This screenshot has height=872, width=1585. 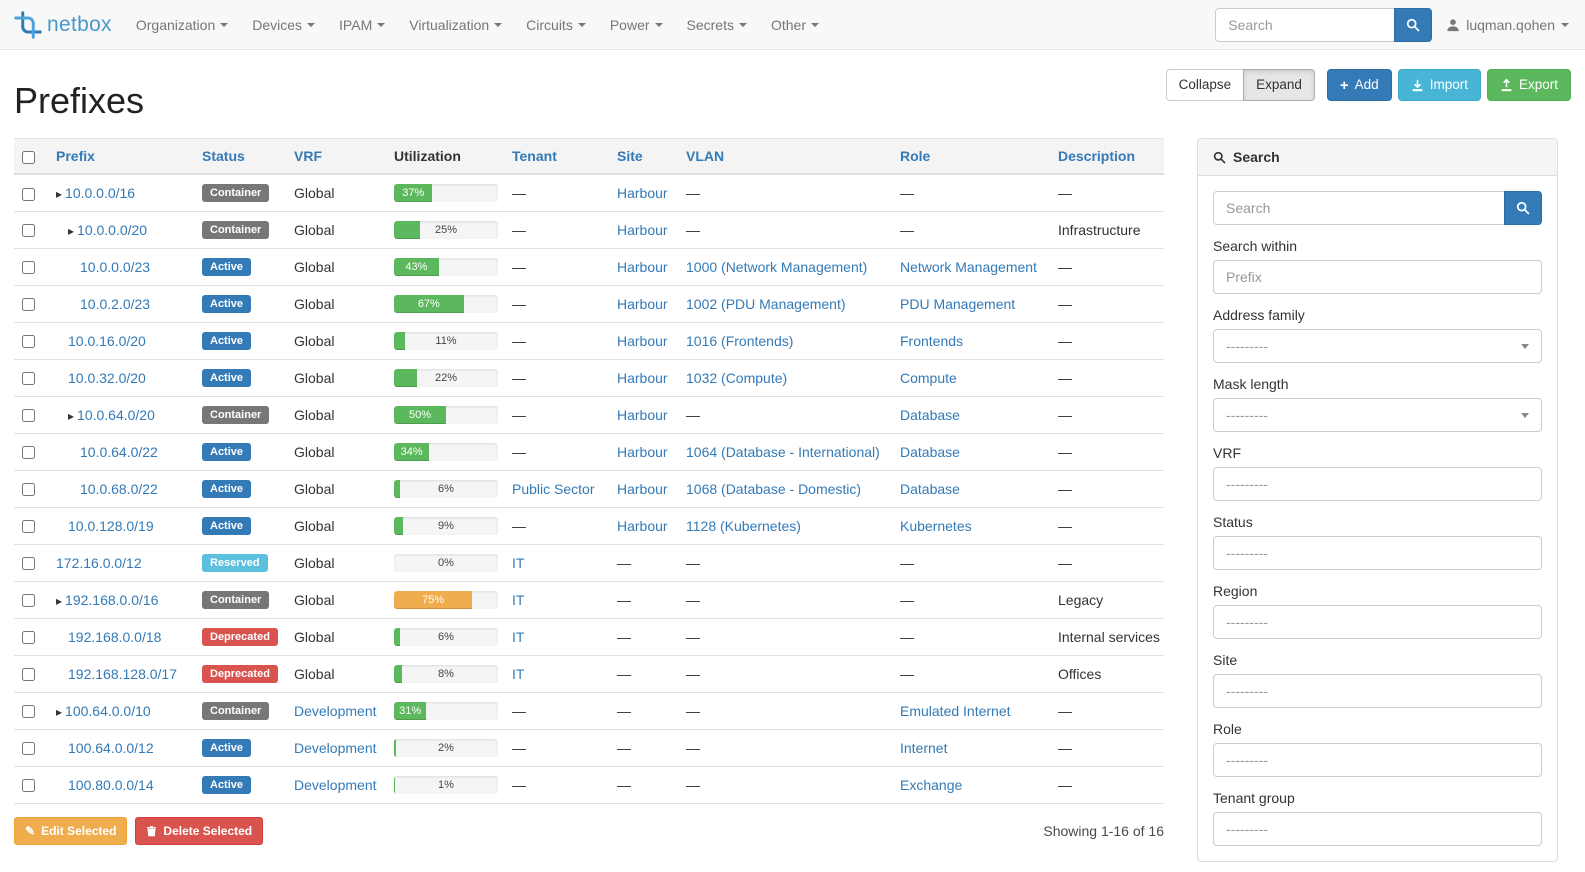 What do you see at coordinates (777, 266) in the screenshot?
I see `vlan-link: 1000 (Network Management)` at bounding box center [777, 266].